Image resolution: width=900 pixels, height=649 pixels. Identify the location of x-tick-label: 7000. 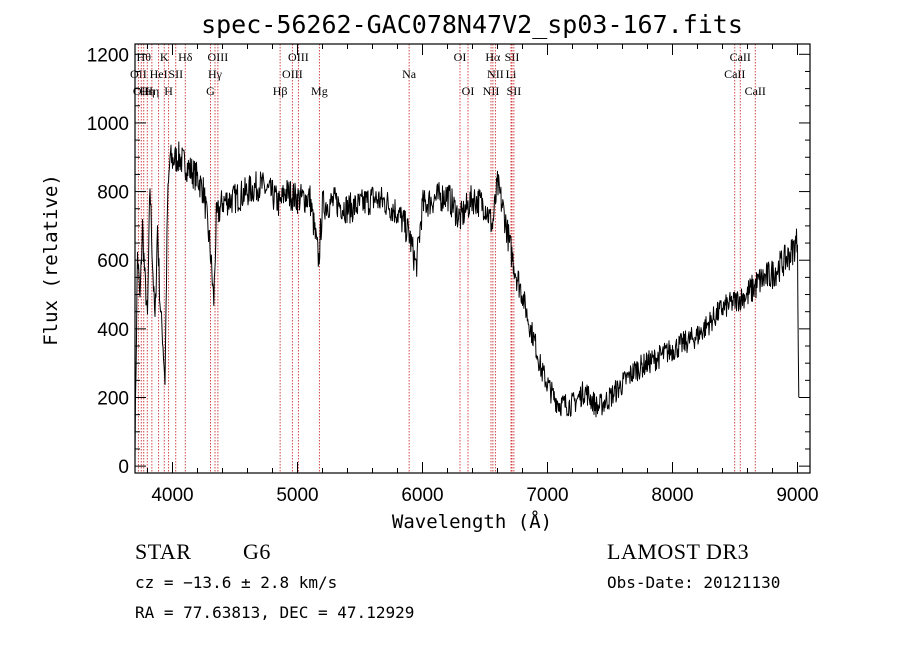
(547, 495).